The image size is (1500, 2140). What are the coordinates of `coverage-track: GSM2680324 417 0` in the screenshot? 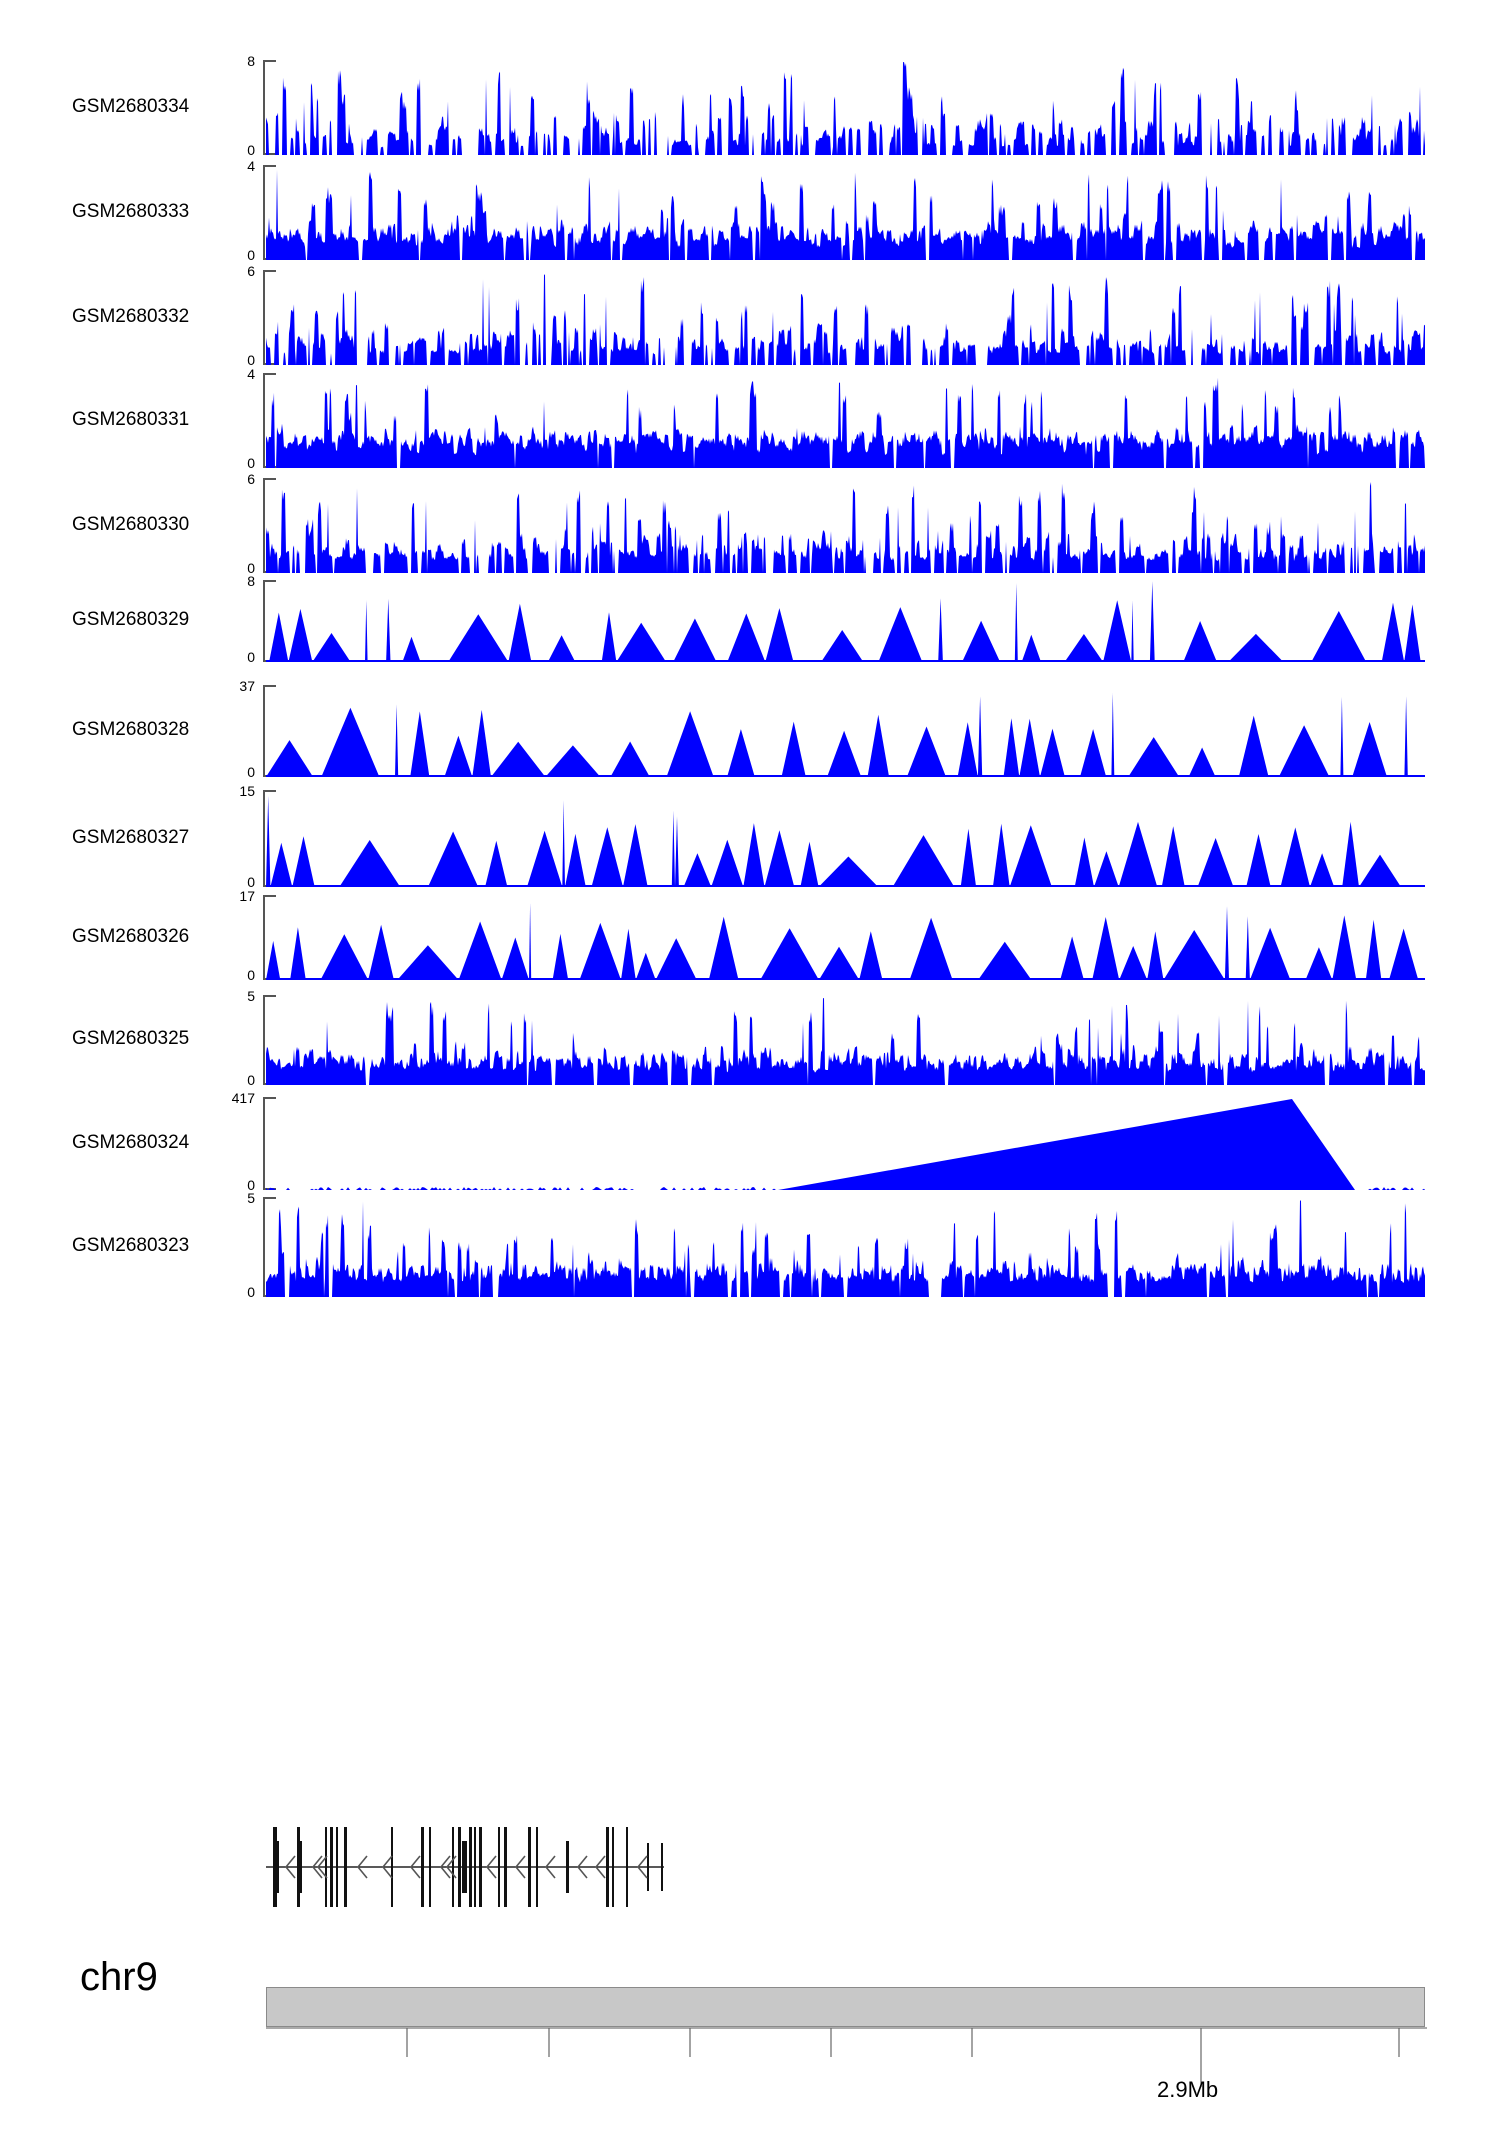 It's located at (750, 1142).